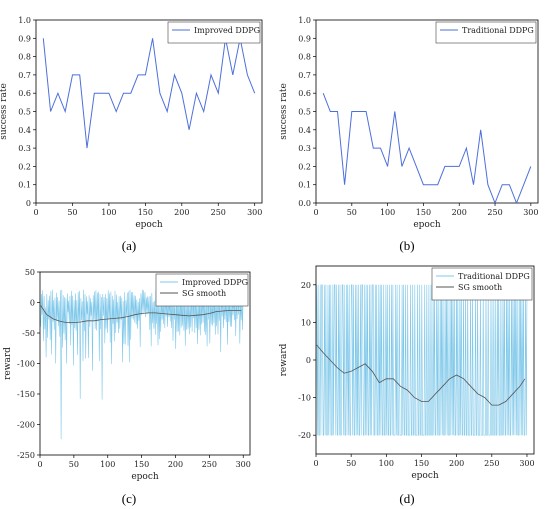  I want to click on y-tick-label: 50, so click(30, 272).